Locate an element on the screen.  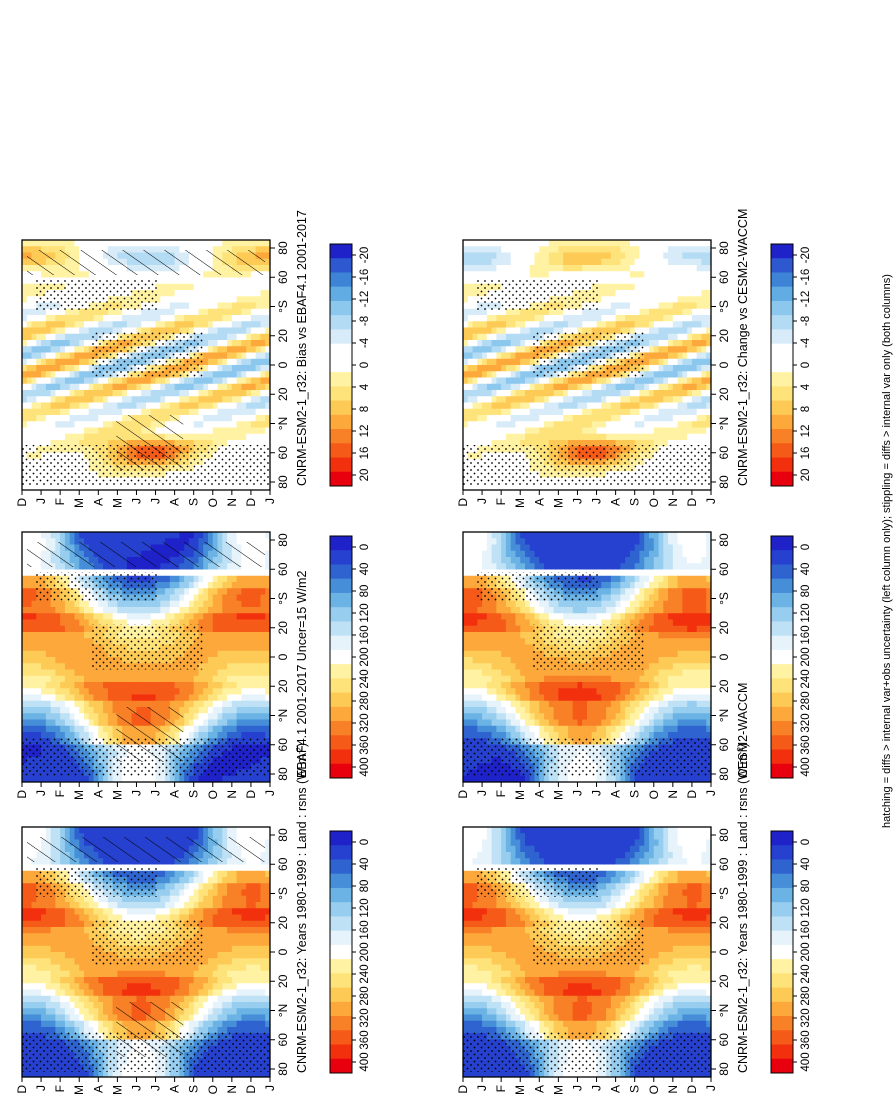
month-tick-label: O is located at coordinates (213, 794).